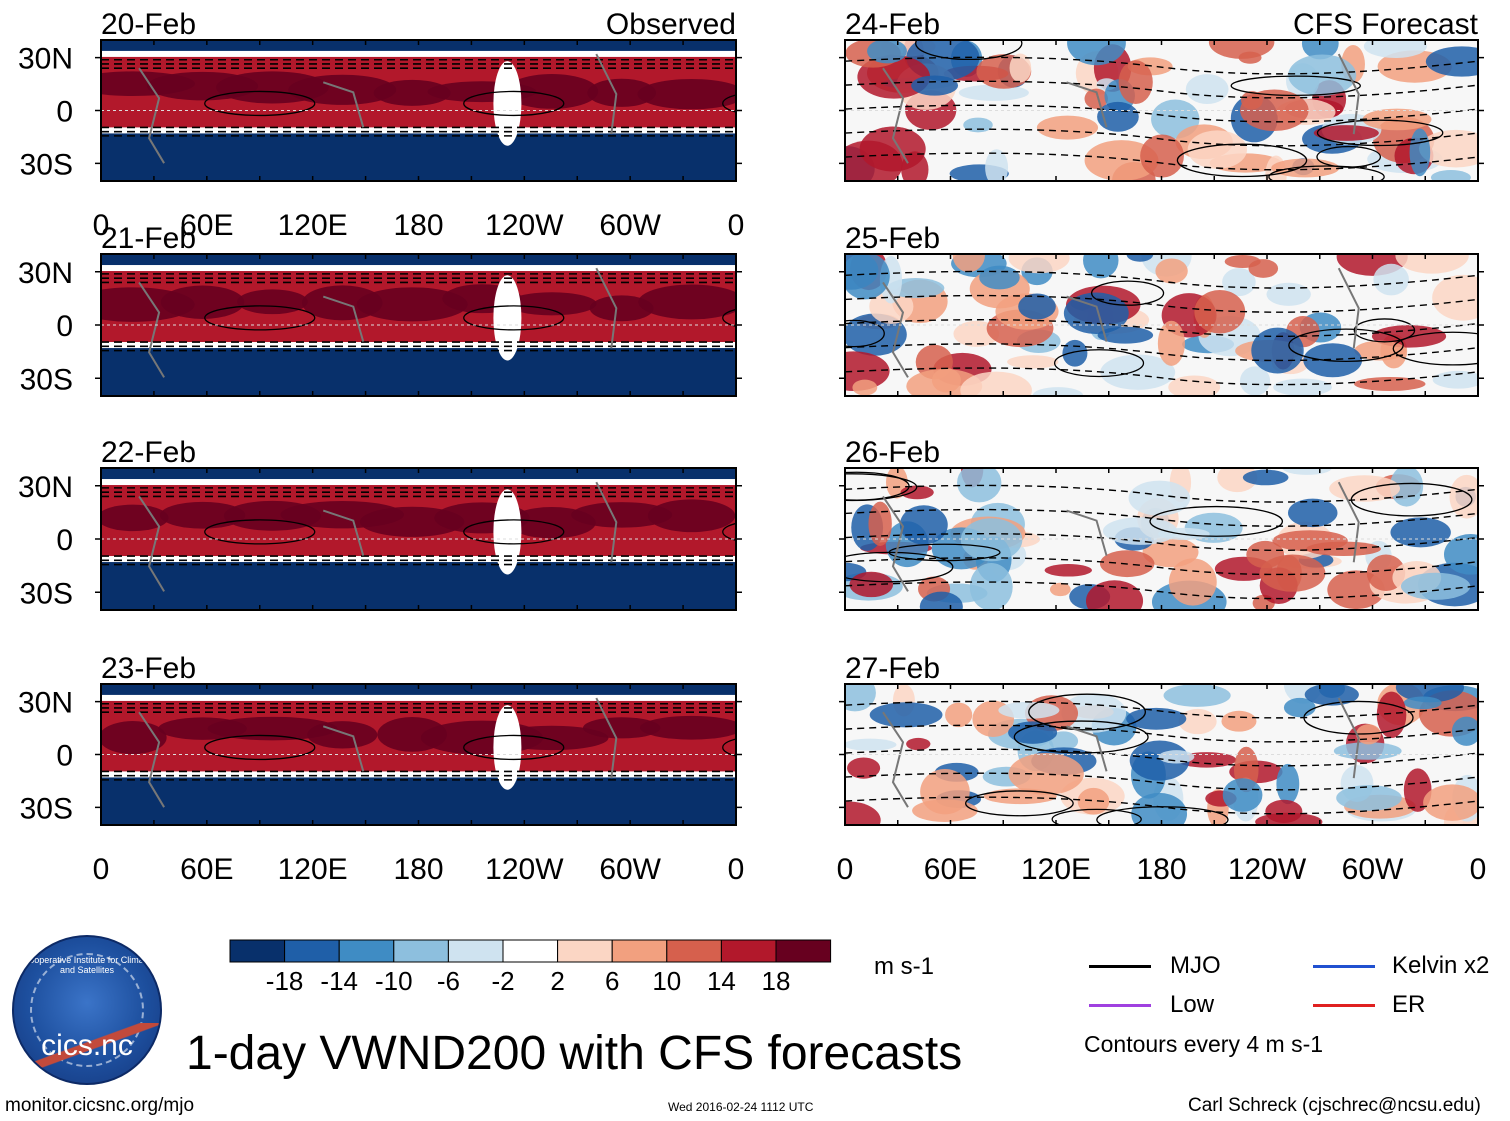  What do you see at coordinates (1344, 1005) in the screenshot?
I see `legend-er-swatch` at bounding box center [1344, 1005].